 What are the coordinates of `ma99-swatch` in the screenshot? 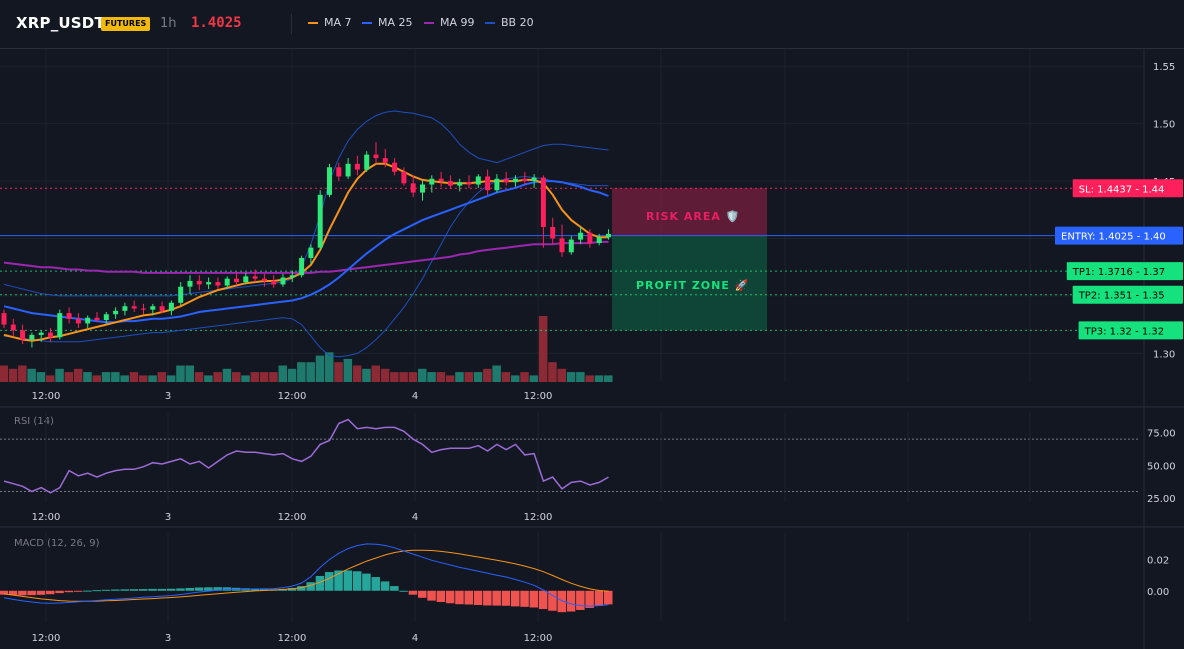 It's located at (429, 22).